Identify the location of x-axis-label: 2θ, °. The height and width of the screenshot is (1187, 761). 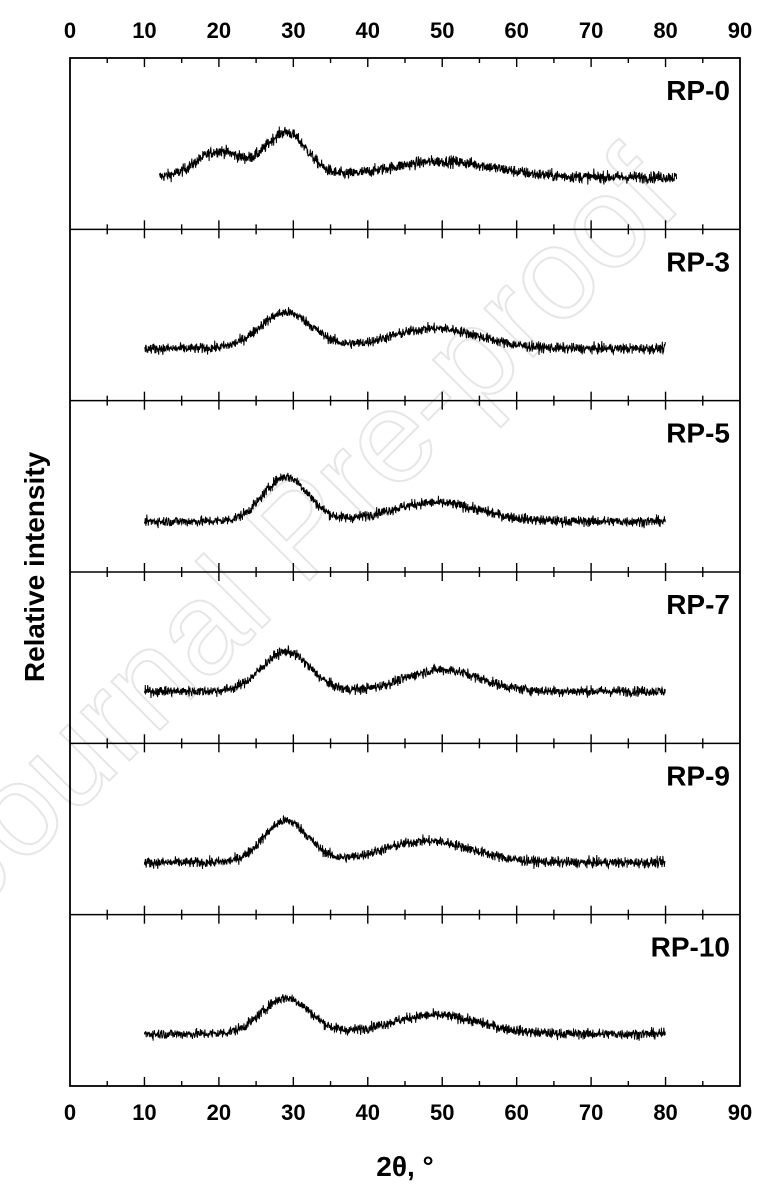
(404, 1166).